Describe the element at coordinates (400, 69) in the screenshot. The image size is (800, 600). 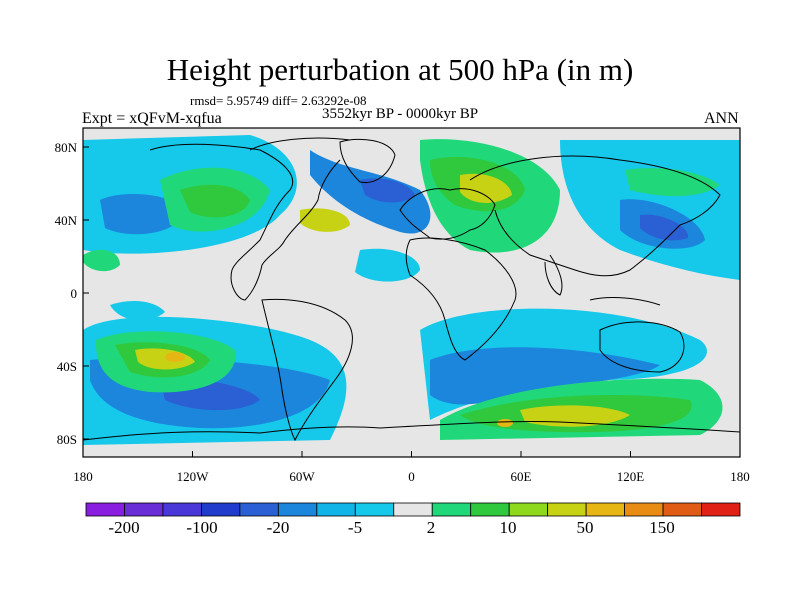
I see `plot-title: Height perturbation at 500 hPa (in m)` at that location.